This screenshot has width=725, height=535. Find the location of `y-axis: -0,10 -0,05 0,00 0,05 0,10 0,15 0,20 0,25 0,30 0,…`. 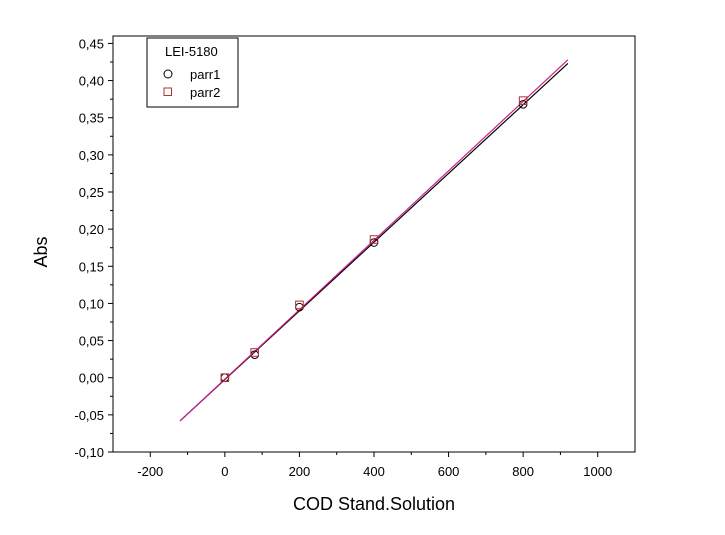

y-axis: -0,10 -0,05 0,00 0,05 0,10 0,15 0,20 0,25 0,30 0,… is located at coordinates (93, 248).